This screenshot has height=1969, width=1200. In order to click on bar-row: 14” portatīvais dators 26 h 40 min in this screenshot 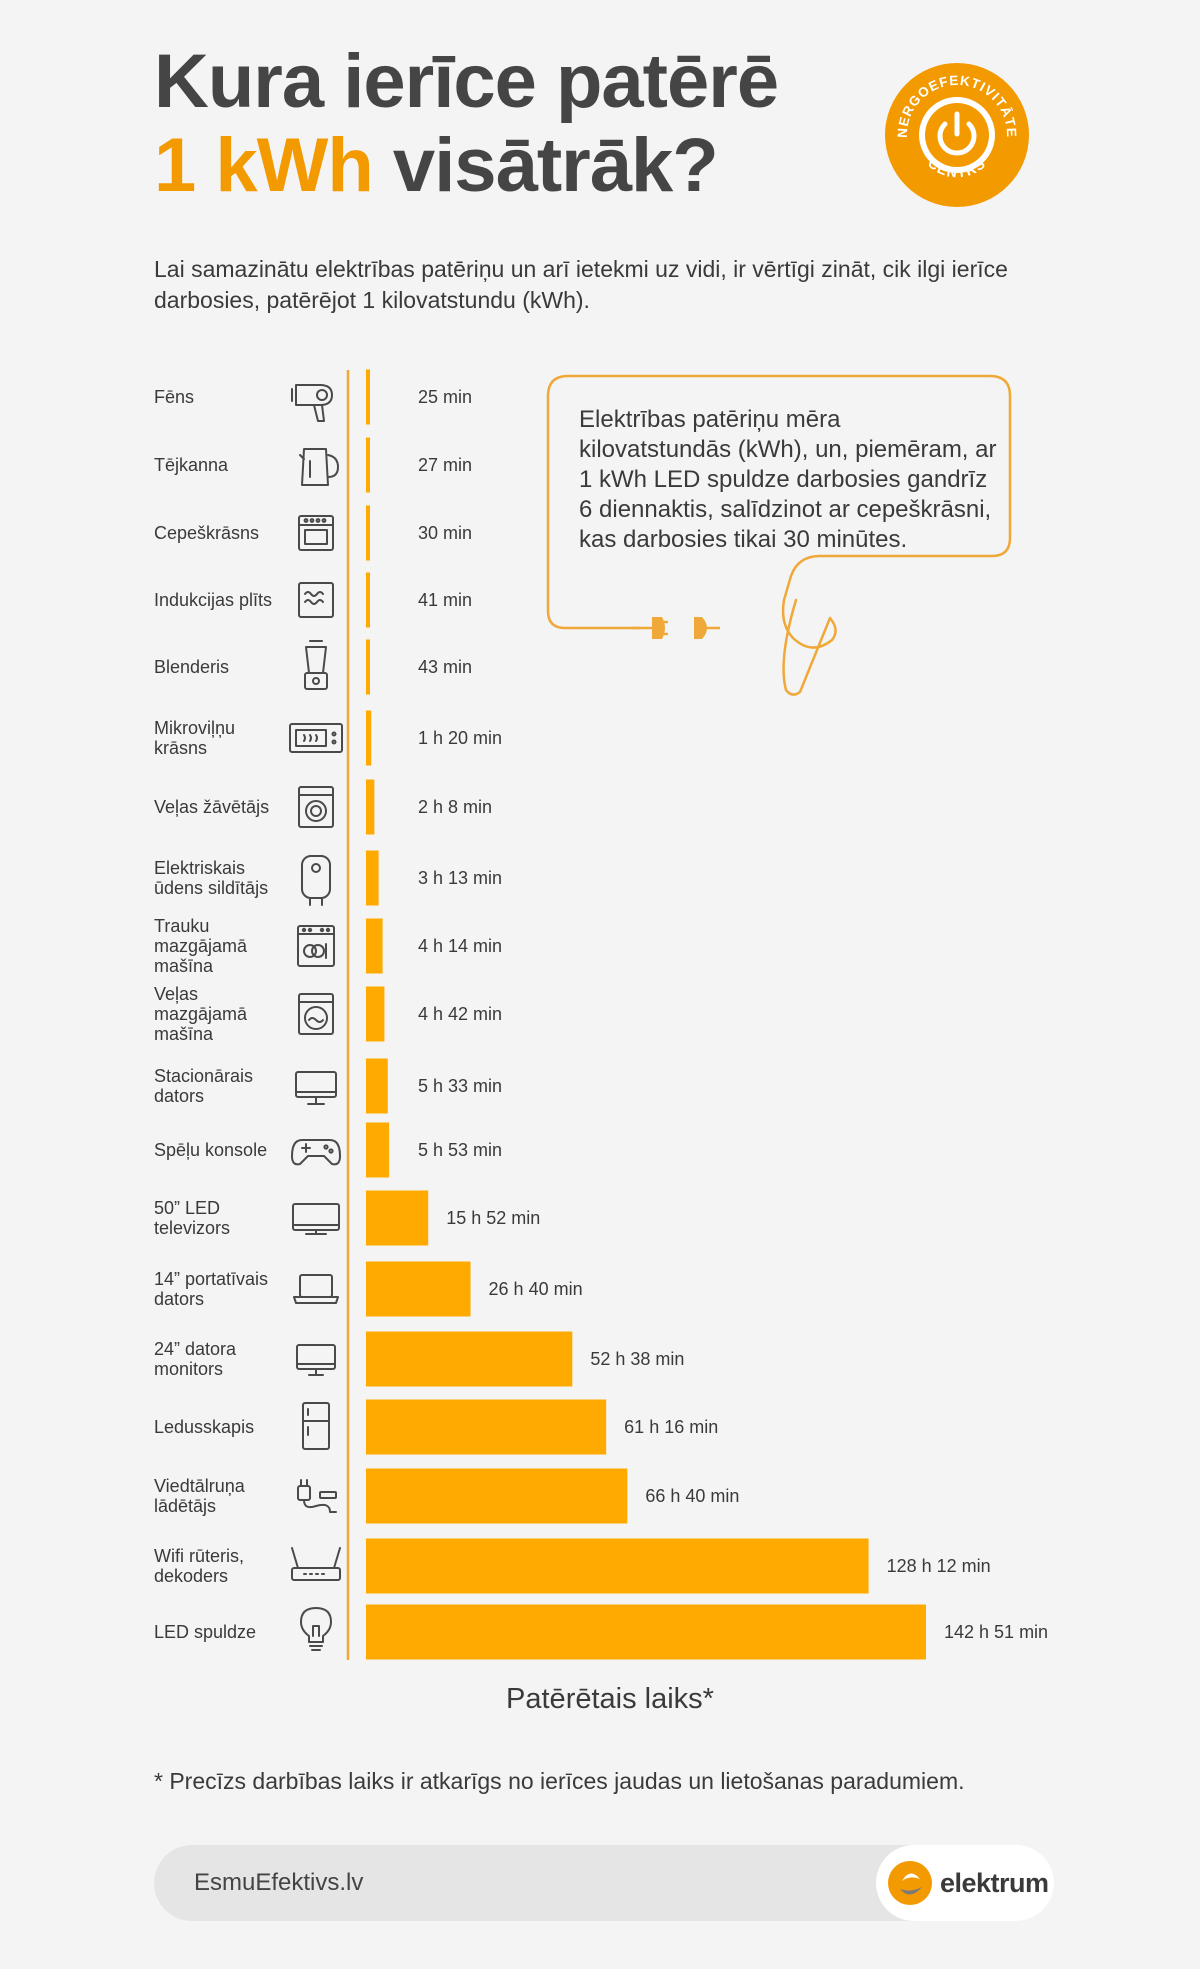, I will do `click(368, 1289)`.